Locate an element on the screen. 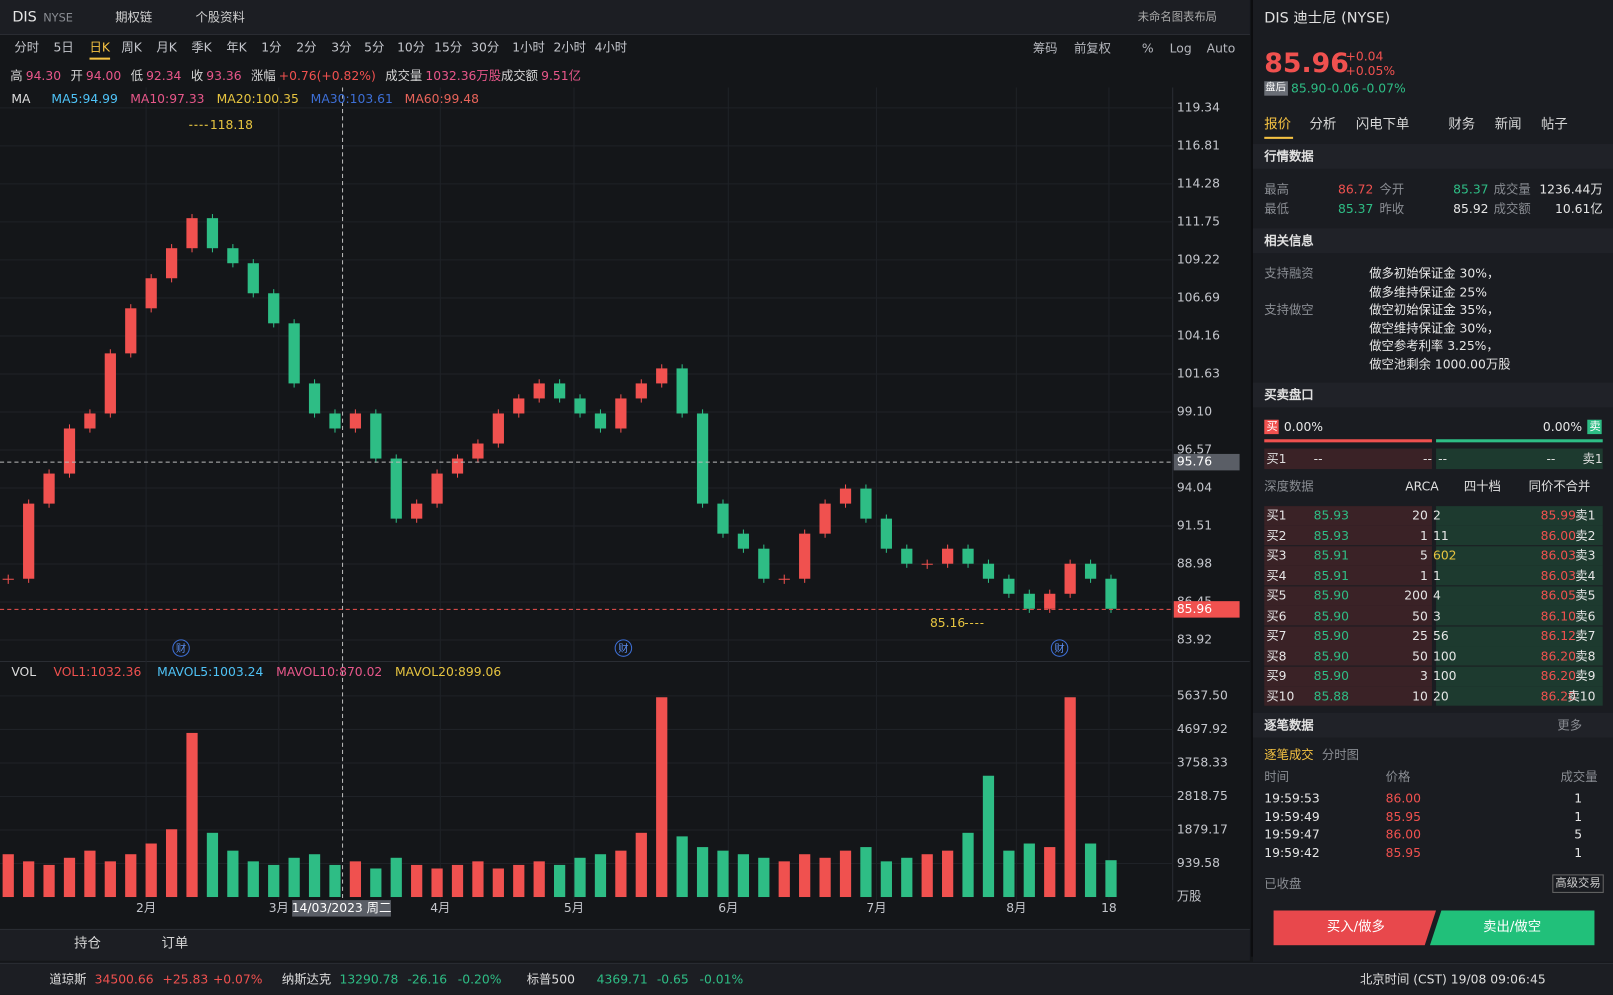 The width and height of the screenshot is (1613, 995). depth-option: 同价不合并 is located at coordinates (1559, 486).